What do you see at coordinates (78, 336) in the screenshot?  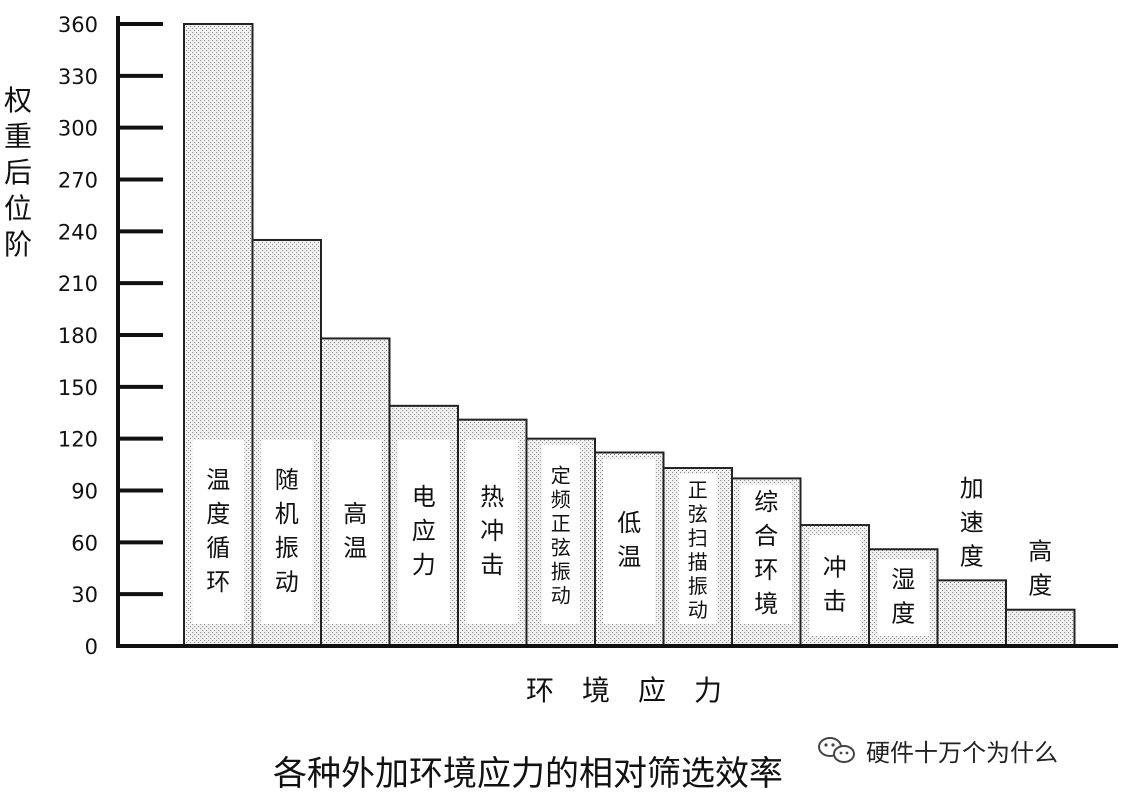 I see `y-tick-label: 180` at bounding box center [78, 336].